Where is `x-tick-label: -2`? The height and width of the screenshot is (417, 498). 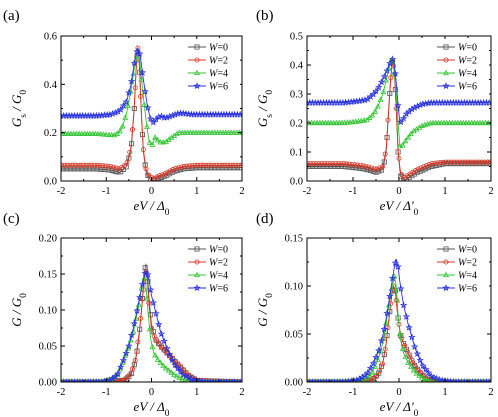 x-tick-label: -2 is located at coordinates (61, 392).